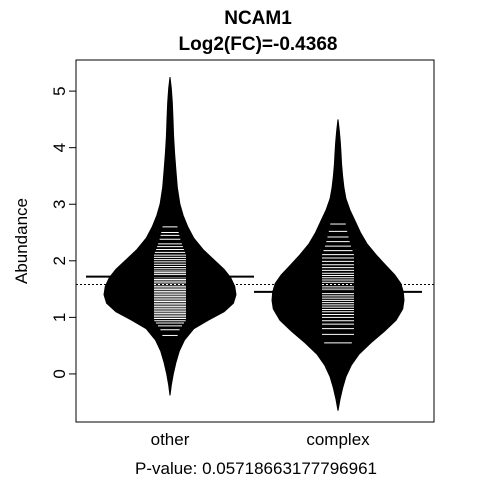 Image resolution: width=480 pixels, height=480 pixels. Describe the element at coordinates (59, 147) in the screenshot. I see `y-tick-label: 4` at that location.